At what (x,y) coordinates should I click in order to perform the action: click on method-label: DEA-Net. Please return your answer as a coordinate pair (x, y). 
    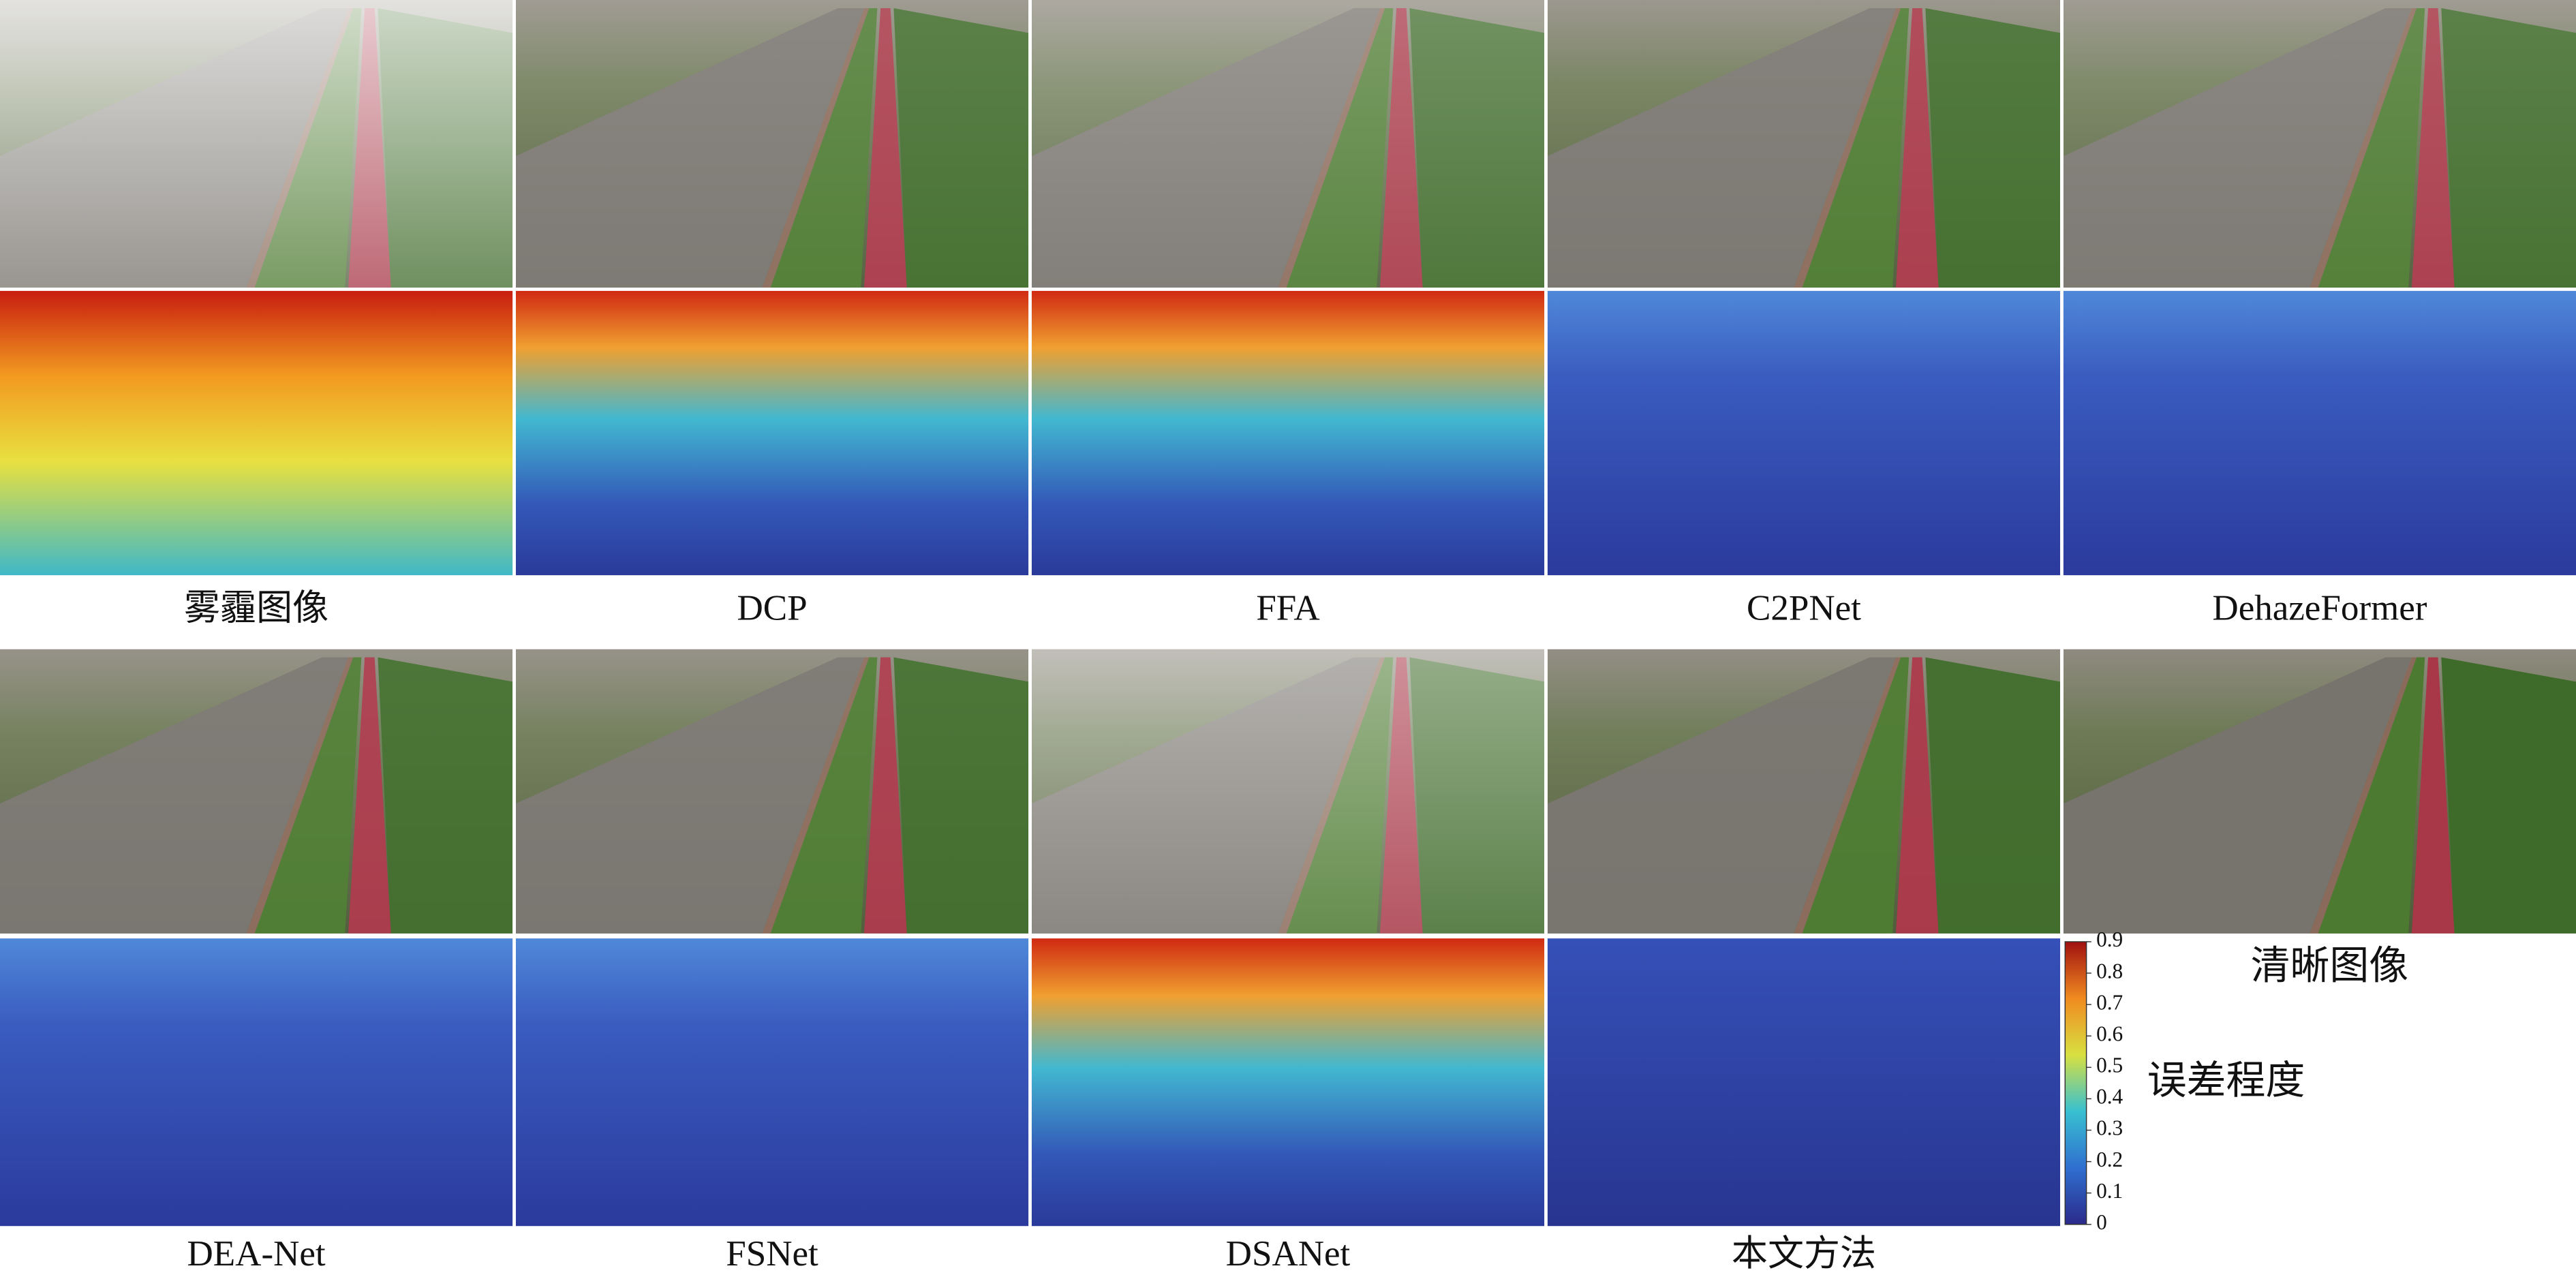
    Looking at the image, I should click on (256, 1254).